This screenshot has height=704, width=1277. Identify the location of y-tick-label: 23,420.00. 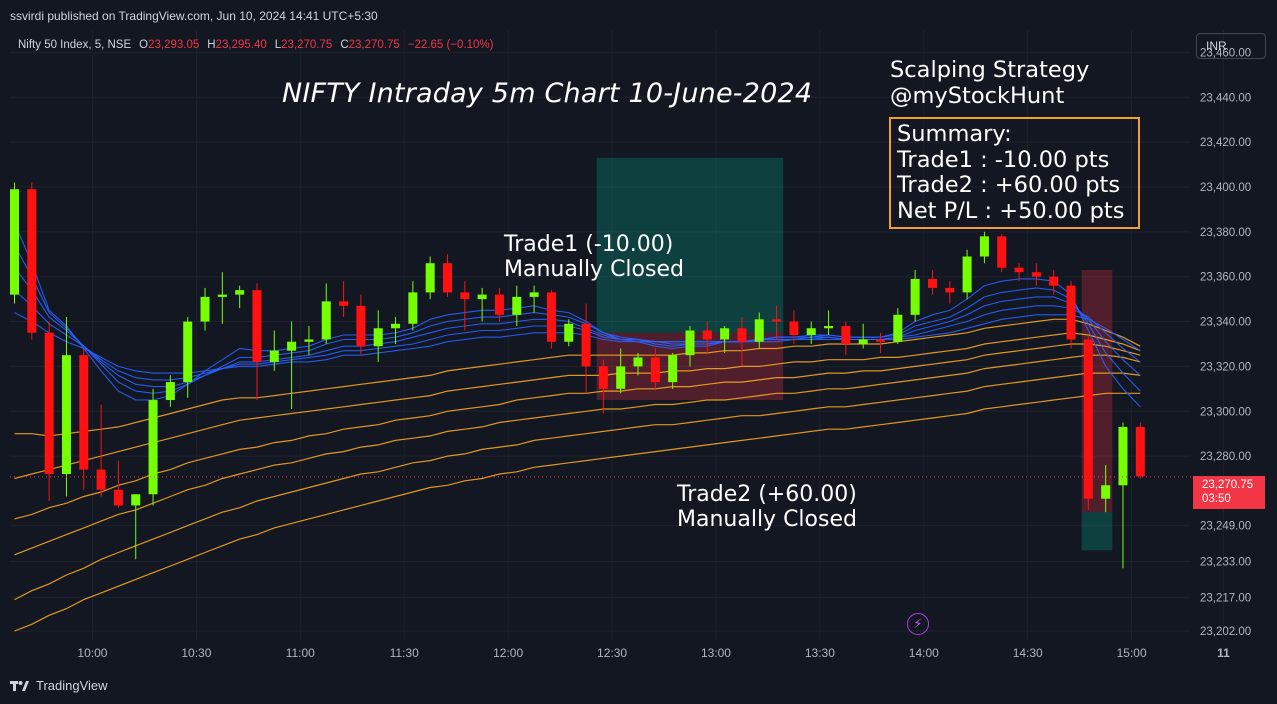
(1225, 143).